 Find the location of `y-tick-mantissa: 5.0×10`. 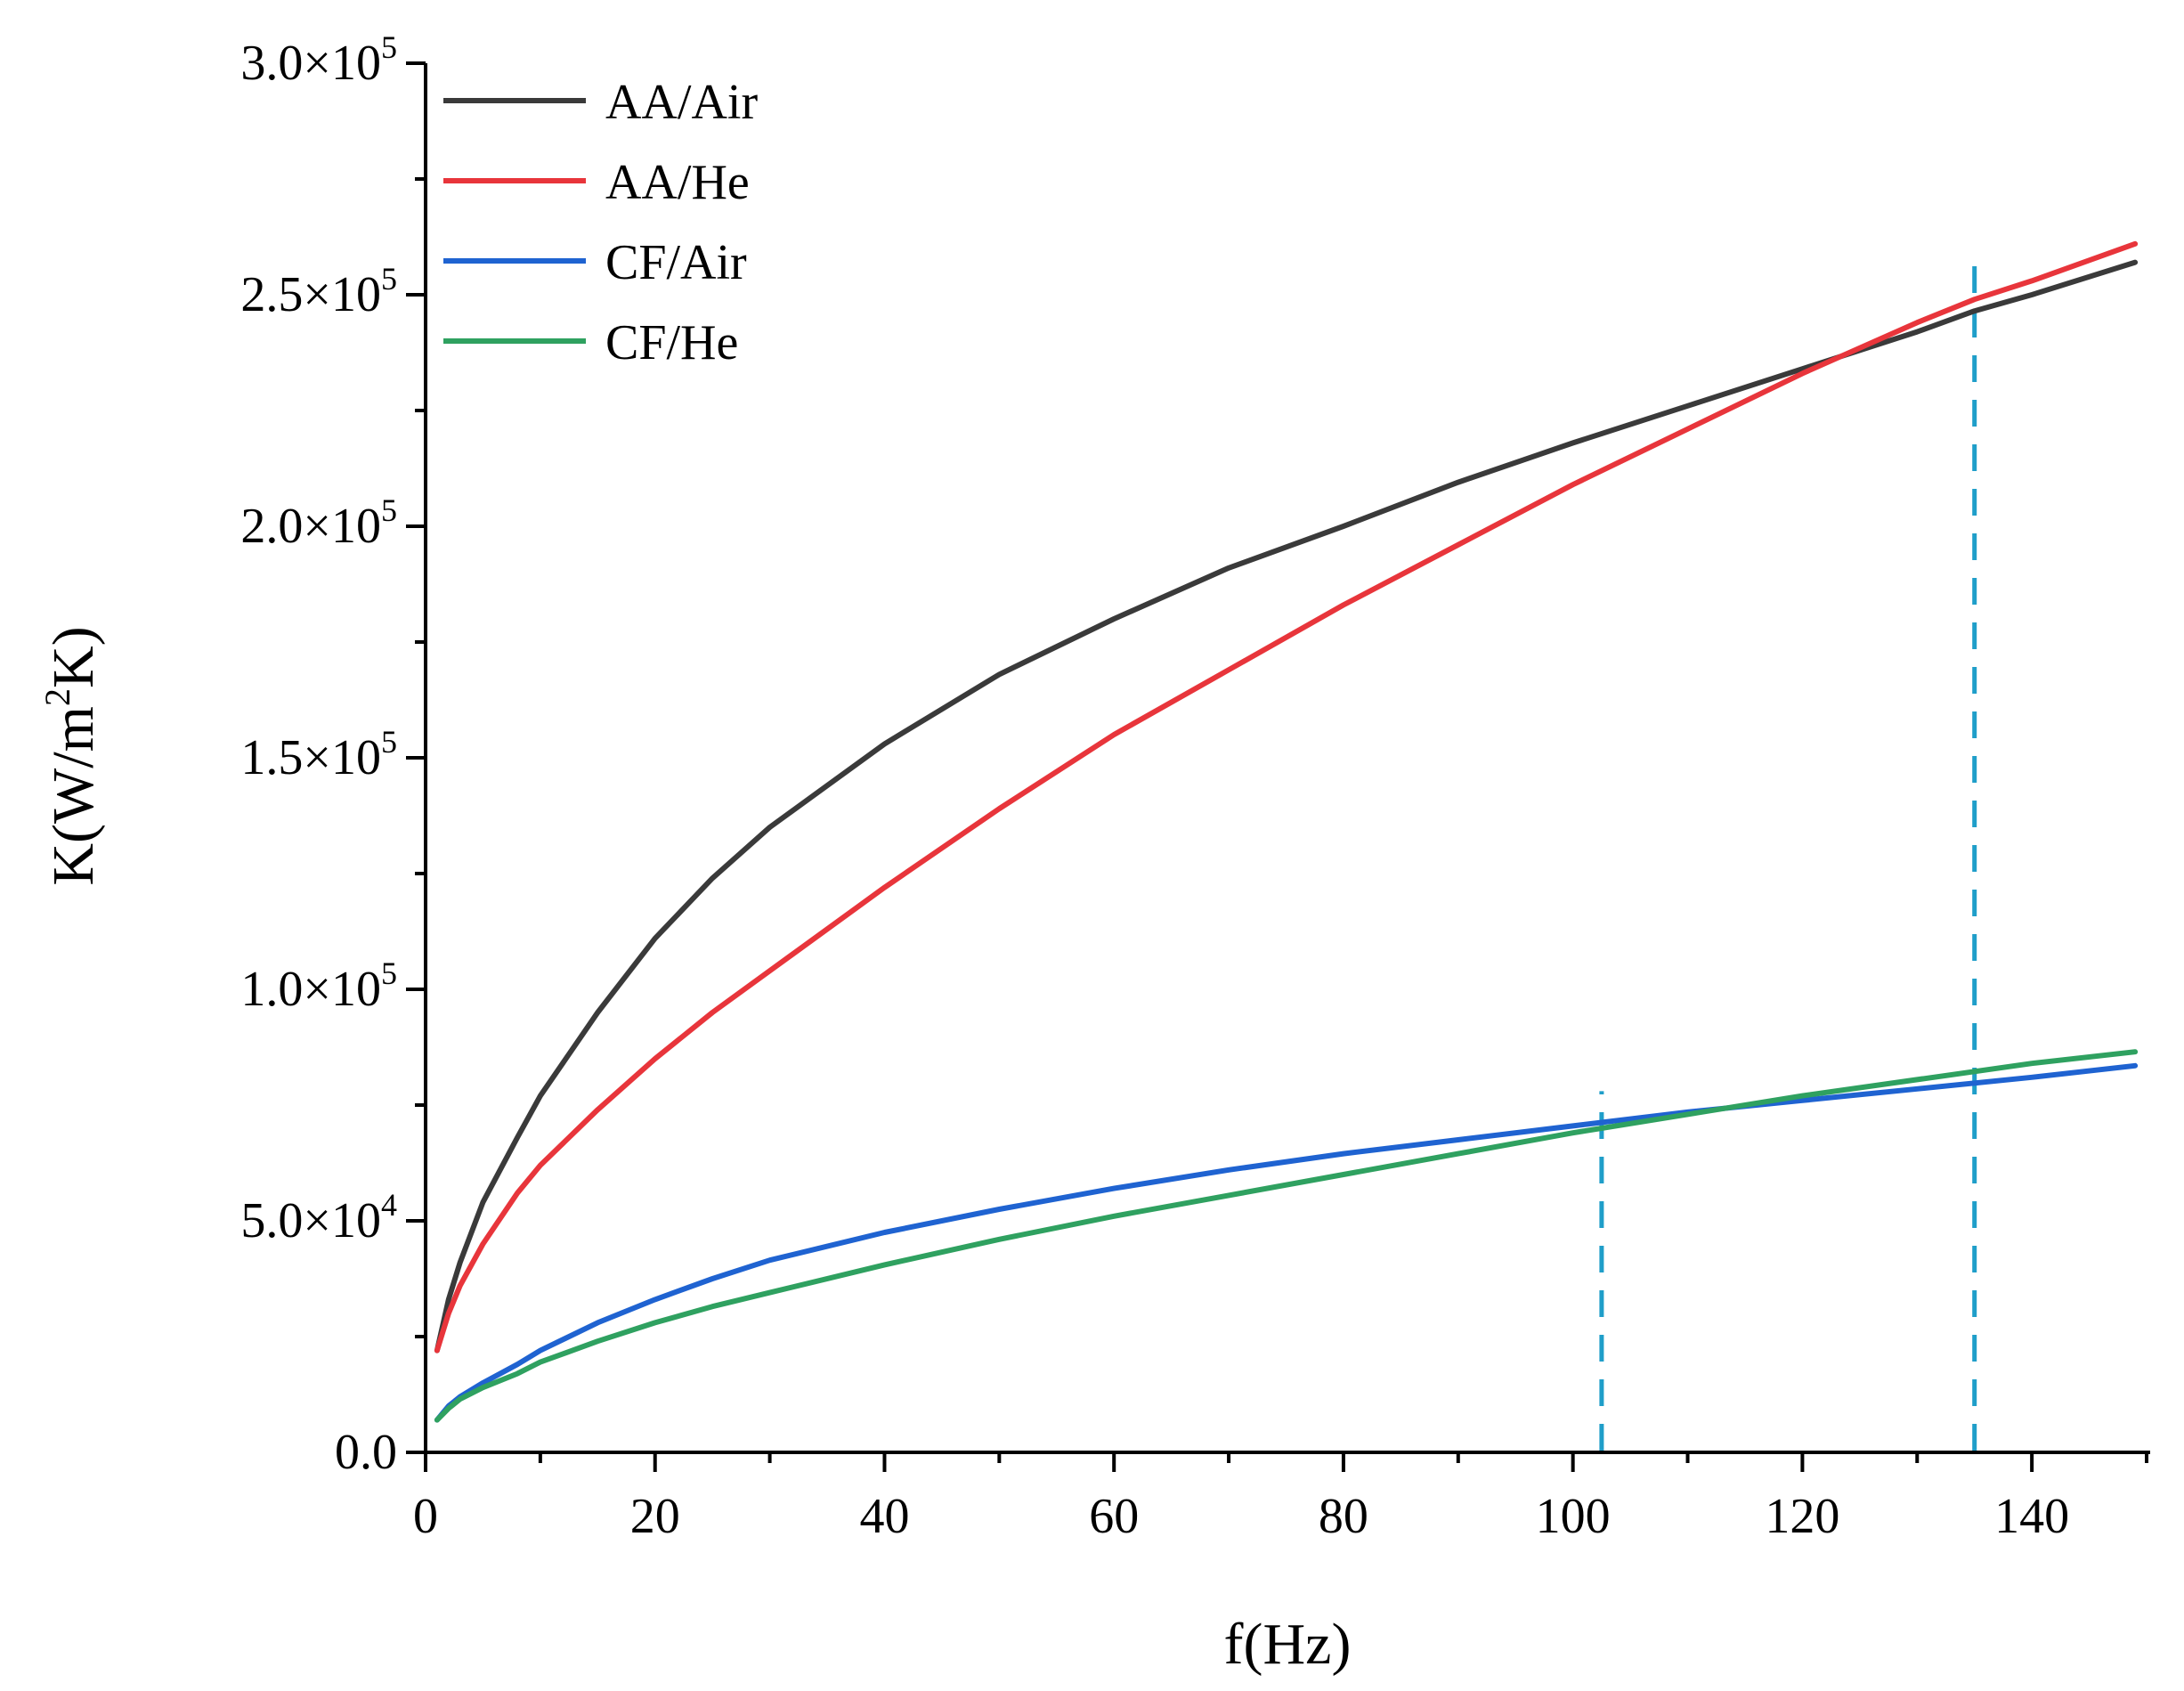

y-tick-mantissa: 5.0×10 is located at coordinates (310, 1220).